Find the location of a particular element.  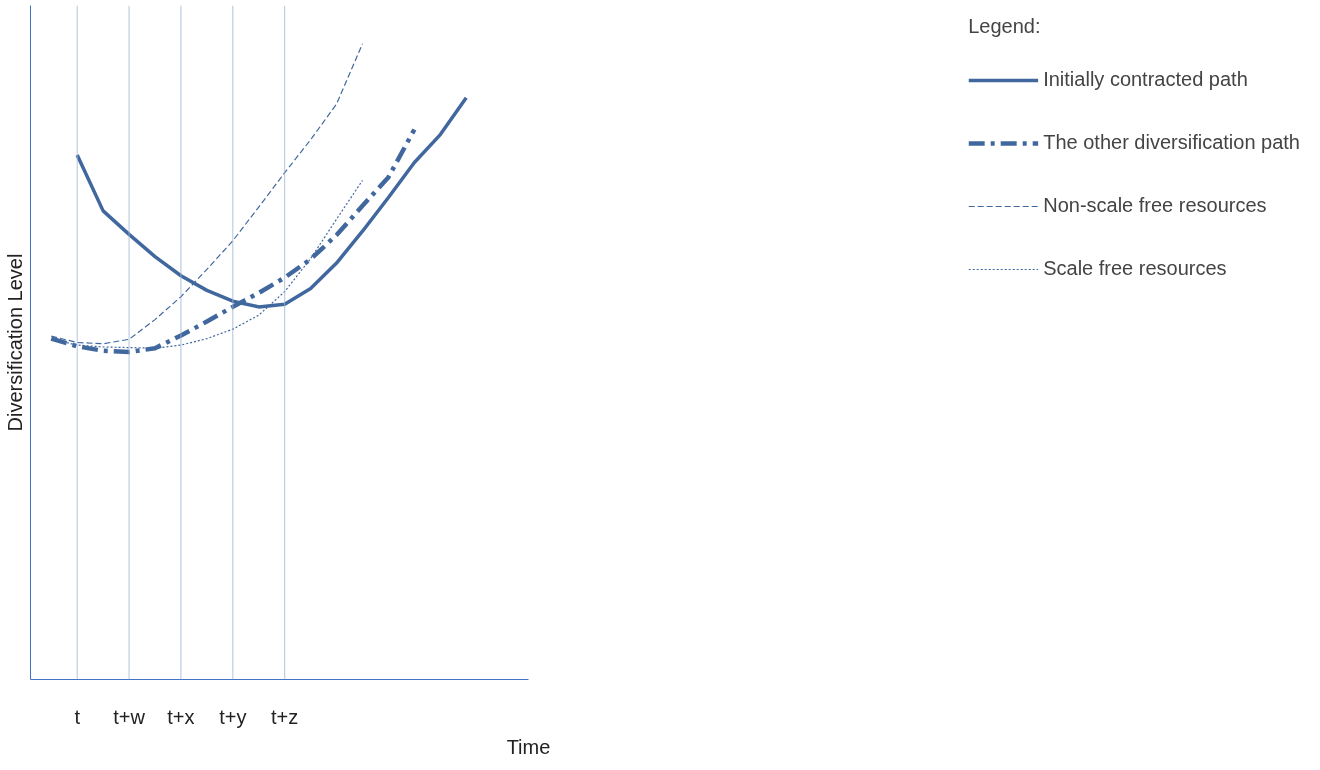

legend-label: The other diversification path is located at coordinates (1171, 142).